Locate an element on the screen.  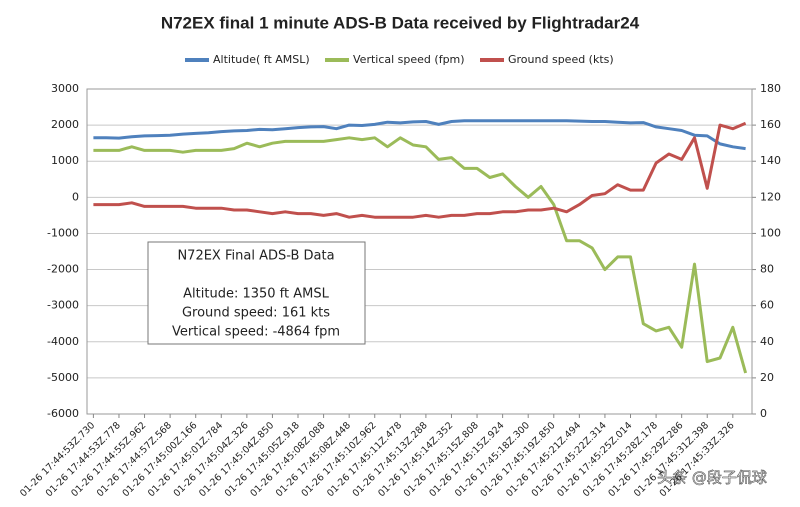
legend-label: Altitude( ft AMSL) is located at coordinates (261, 59).